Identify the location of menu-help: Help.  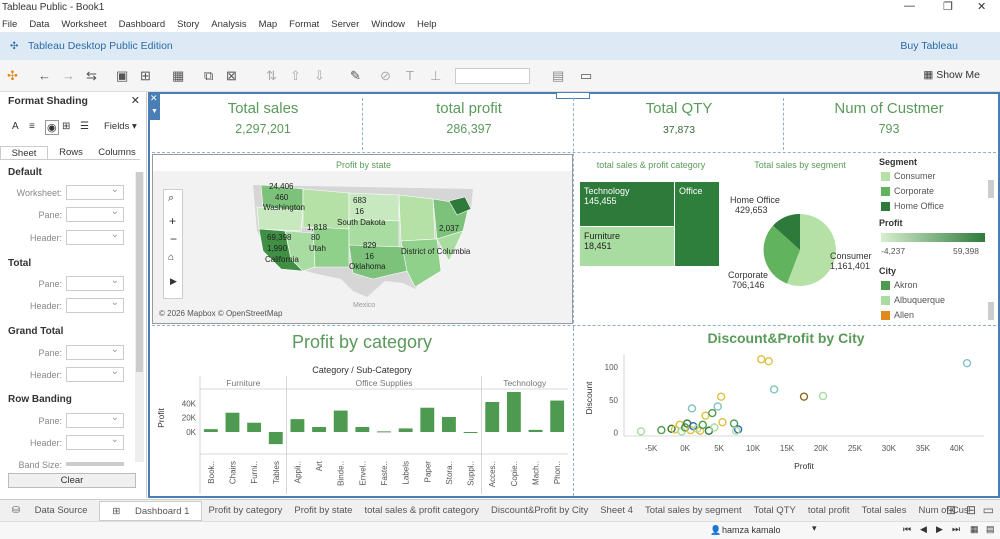
(427, 24).